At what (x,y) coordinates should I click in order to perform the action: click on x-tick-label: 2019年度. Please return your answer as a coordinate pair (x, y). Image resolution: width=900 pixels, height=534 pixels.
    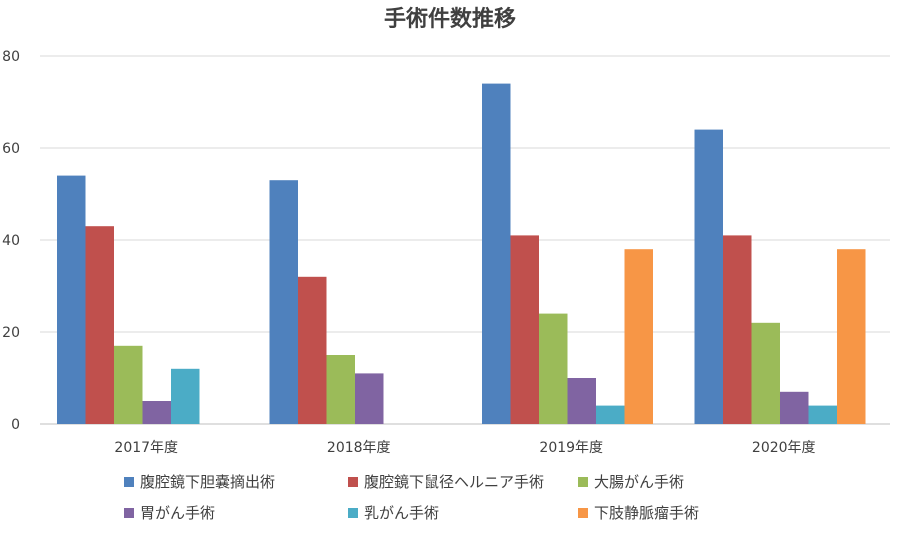
    Looking at the image, I should click on (571, 448).